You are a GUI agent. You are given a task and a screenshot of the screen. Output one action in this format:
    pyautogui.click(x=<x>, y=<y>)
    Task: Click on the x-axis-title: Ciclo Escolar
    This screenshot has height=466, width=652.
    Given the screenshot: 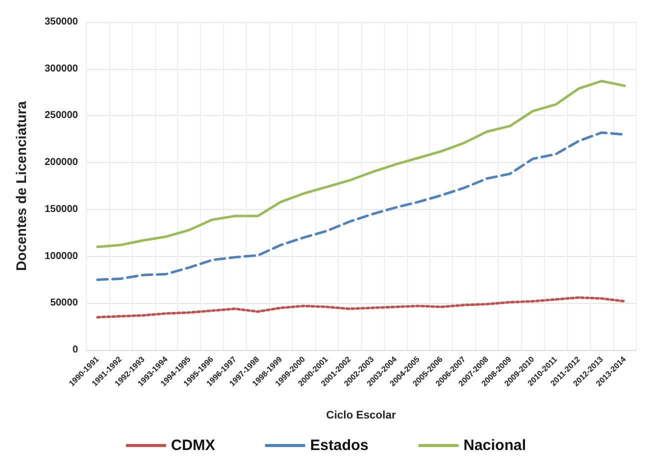 What is the action you would take?
    pyautogui.click(x=361, y=416)
    